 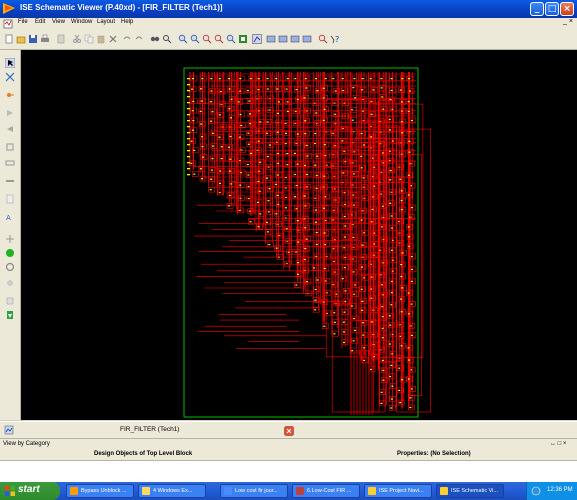 I want to click on left-toolbar: A, so click(x=10, y=235).